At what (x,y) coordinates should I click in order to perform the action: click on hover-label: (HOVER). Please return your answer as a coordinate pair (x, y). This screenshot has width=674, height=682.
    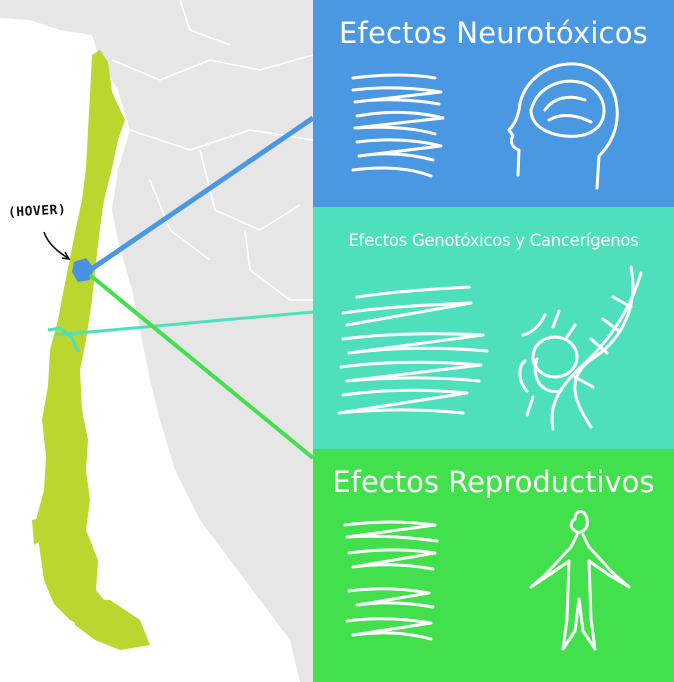
    Looking at the image, I should click on (37, 211).